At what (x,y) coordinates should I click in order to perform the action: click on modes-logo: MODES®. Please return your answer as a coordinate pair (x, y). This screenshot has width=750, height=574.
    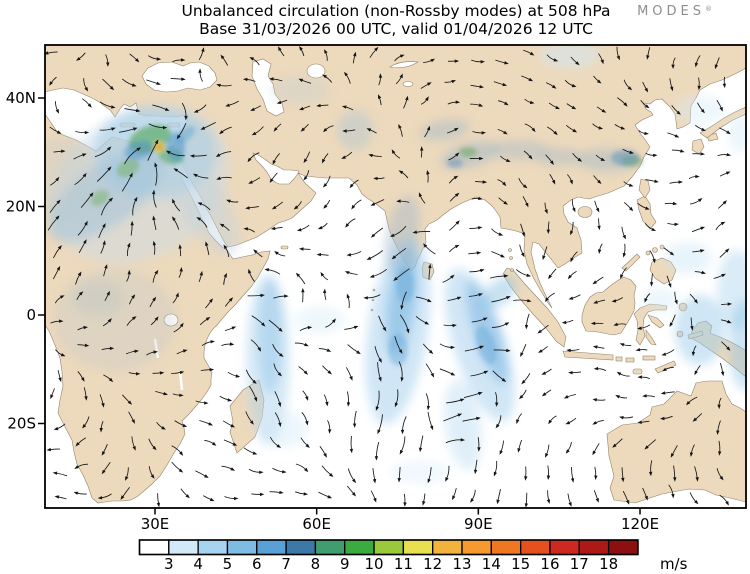
    Looking at the image, I should click on (674, 11).